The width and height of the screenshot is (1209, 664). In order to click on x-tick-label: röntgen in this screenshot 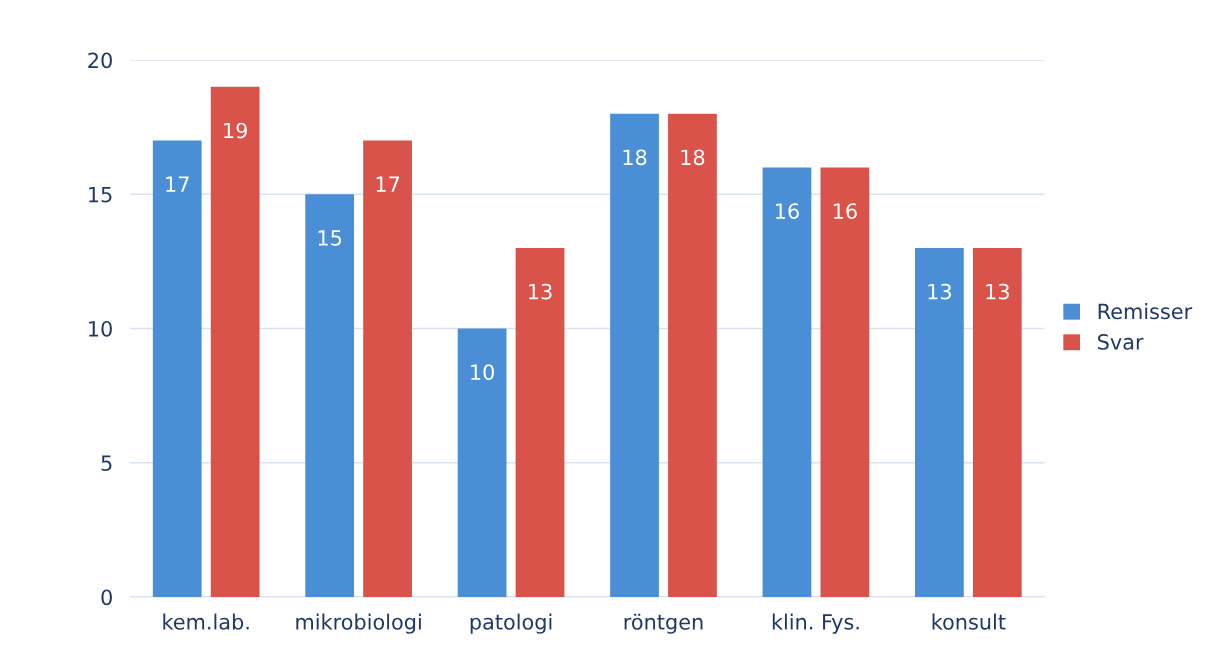, I will do `click(663, 623)`.